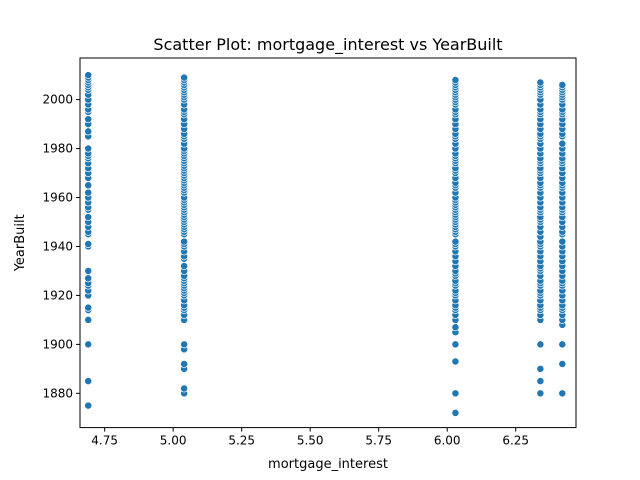  I want to click on x-tick-label: 5.25, so click(241, 441).